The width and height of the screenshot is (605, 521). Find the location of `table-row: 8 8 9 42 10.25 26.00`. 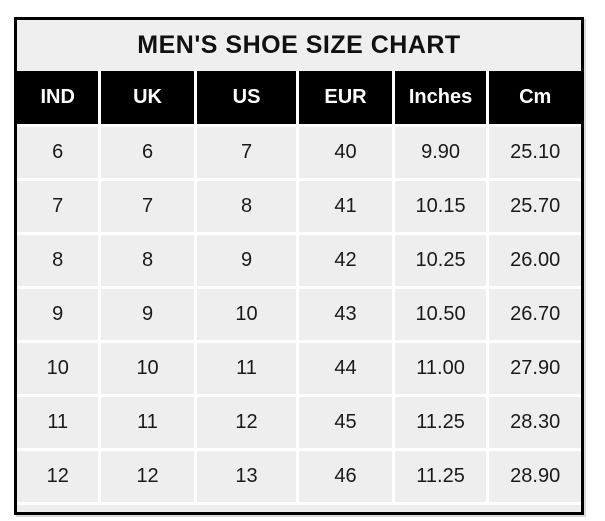

table-row: 8 8 9 42 10.25 26.00 is located at coordinates (299, 260).